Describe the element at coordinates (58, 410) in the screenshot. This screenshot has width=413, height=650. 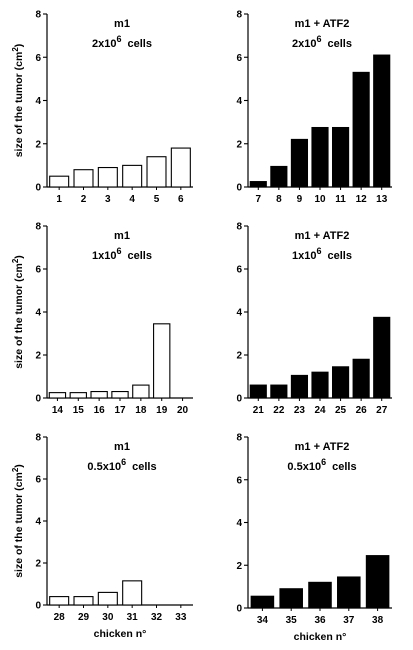
I see `panel-3-category-label-14: 14` at that location.